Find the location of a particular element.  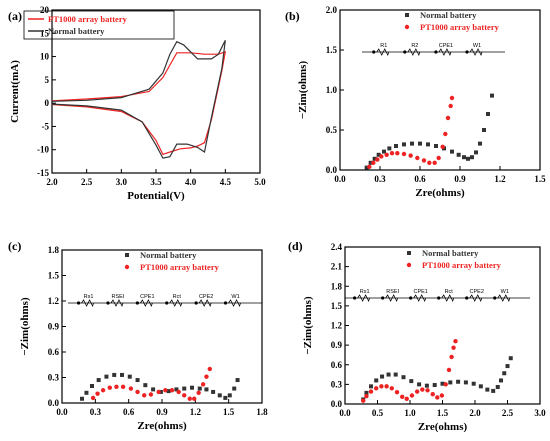

x-tick-label: 2.0 is located at coordinates (475, 413).